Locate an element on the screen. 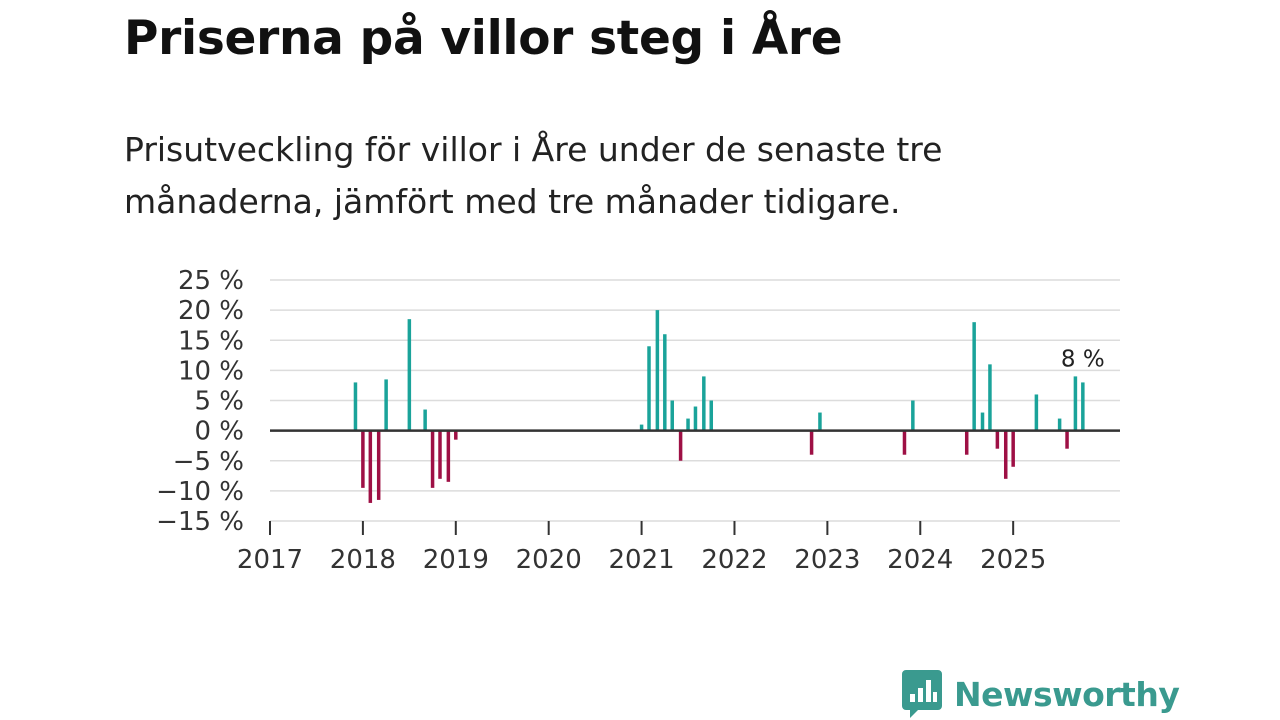  x-tick-label: 2023 is located at coordinates (827, 560).